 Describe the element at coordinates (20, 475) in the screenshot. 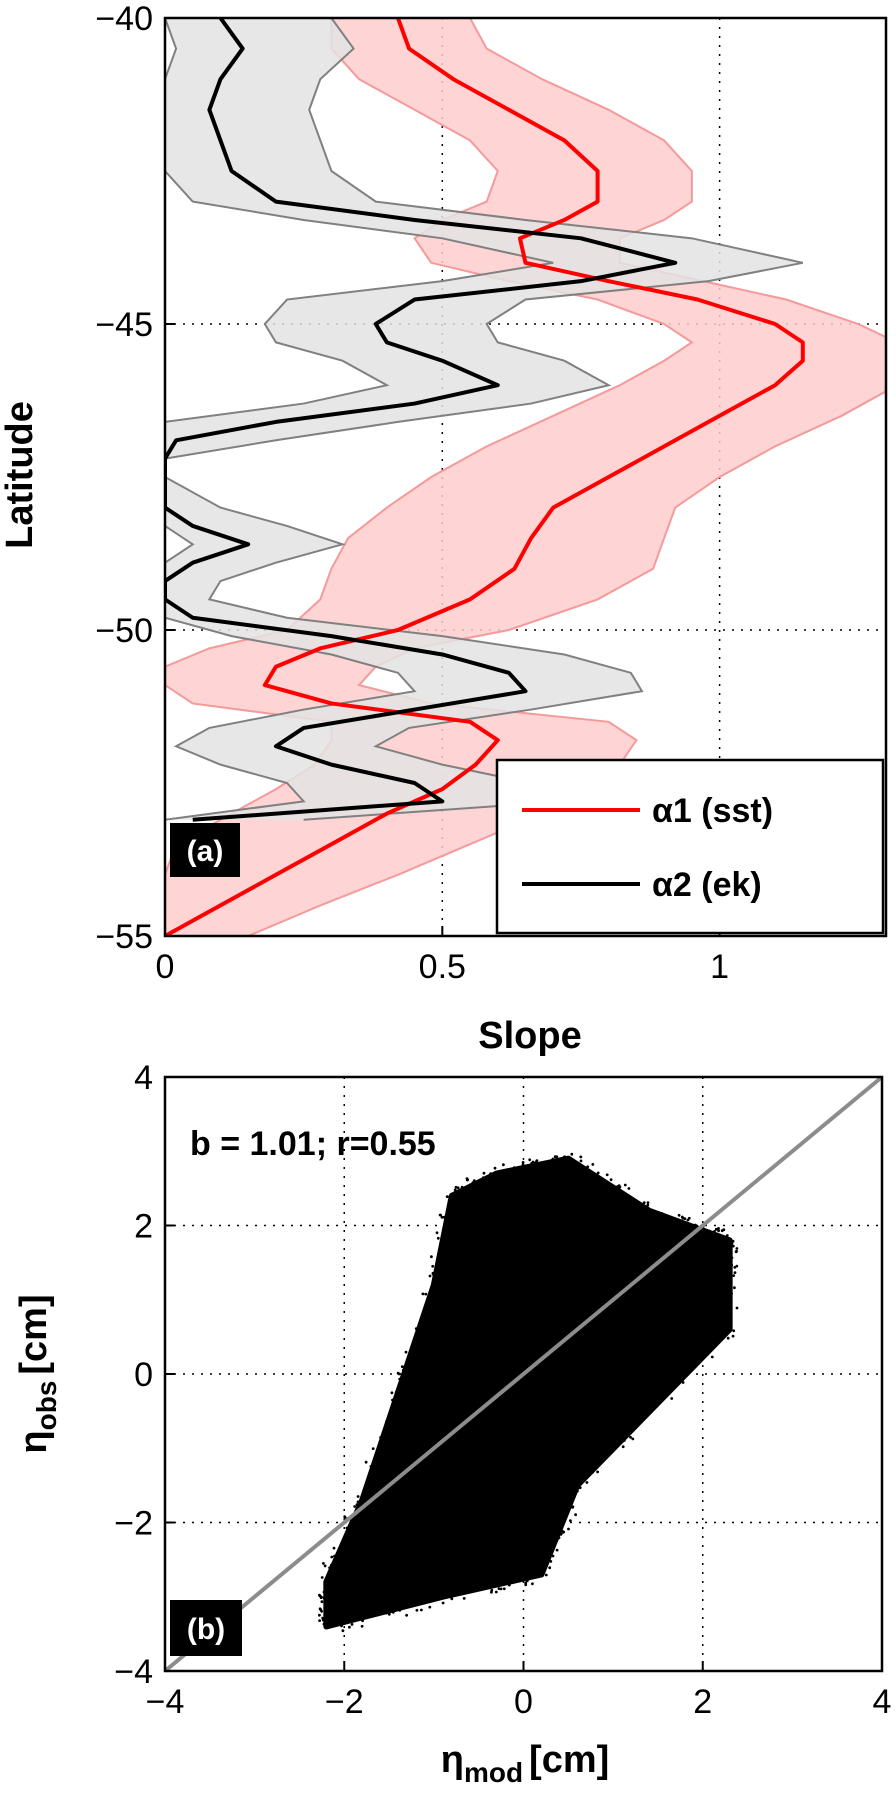

I see `y-axis-label-a: Latitude` at that location.